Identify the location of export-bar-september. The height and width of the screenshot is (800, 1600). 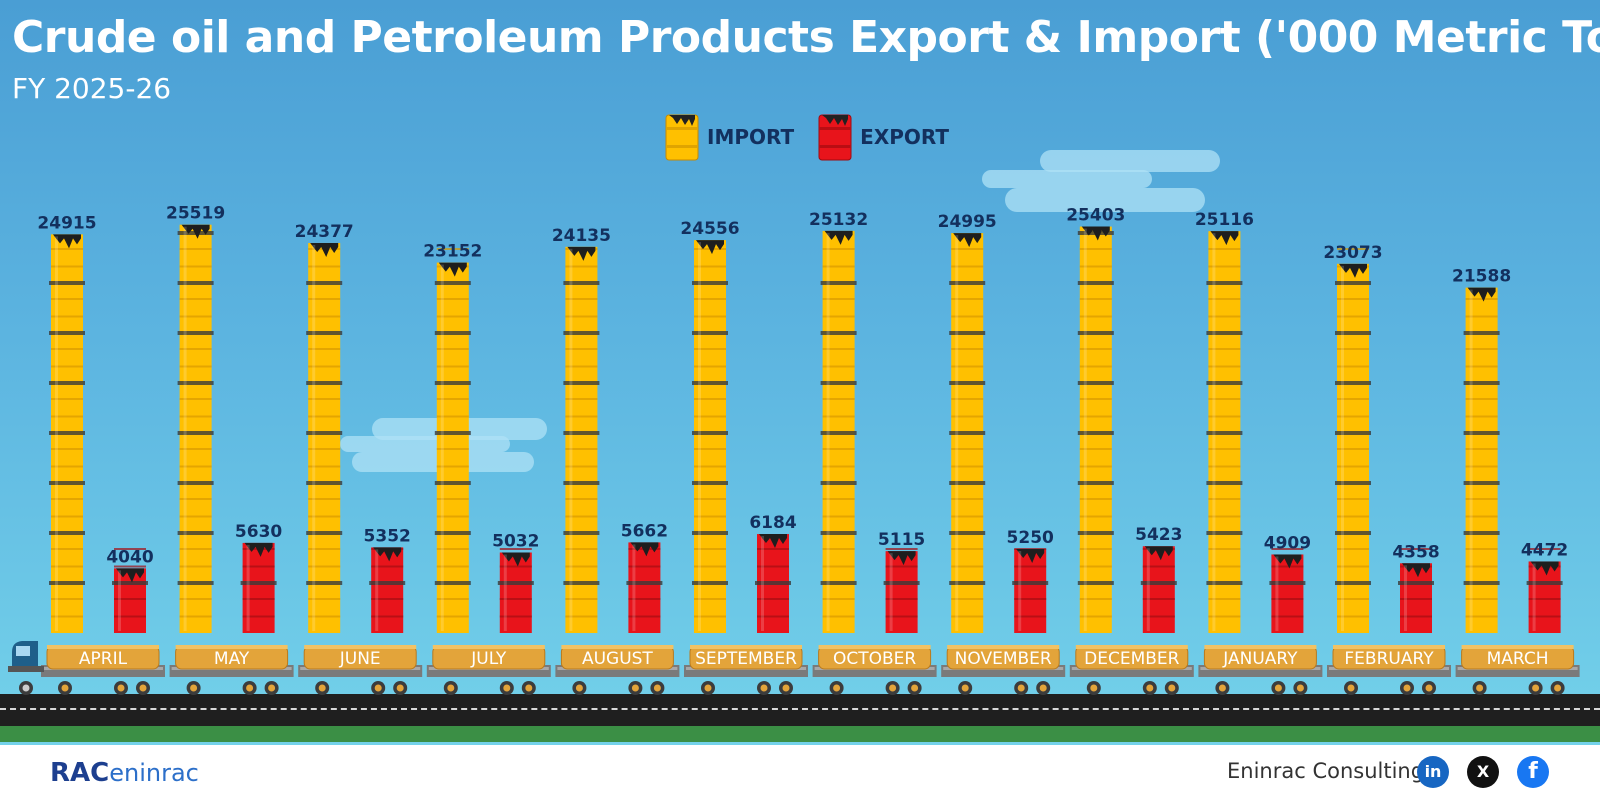
(773, 583).